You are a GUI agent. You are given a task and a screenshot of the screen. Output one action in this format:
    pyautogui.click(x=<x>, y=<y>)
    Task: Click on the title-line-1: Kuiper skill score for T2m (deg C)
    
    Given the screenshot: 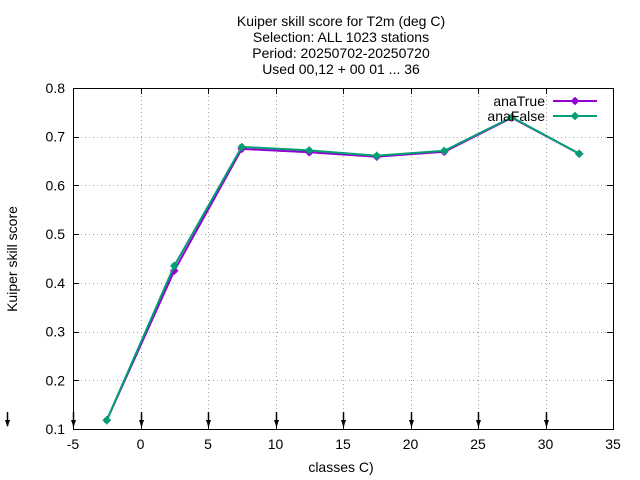 What is the action you would take?
    pyautogui.click(x=341, y=21)
    